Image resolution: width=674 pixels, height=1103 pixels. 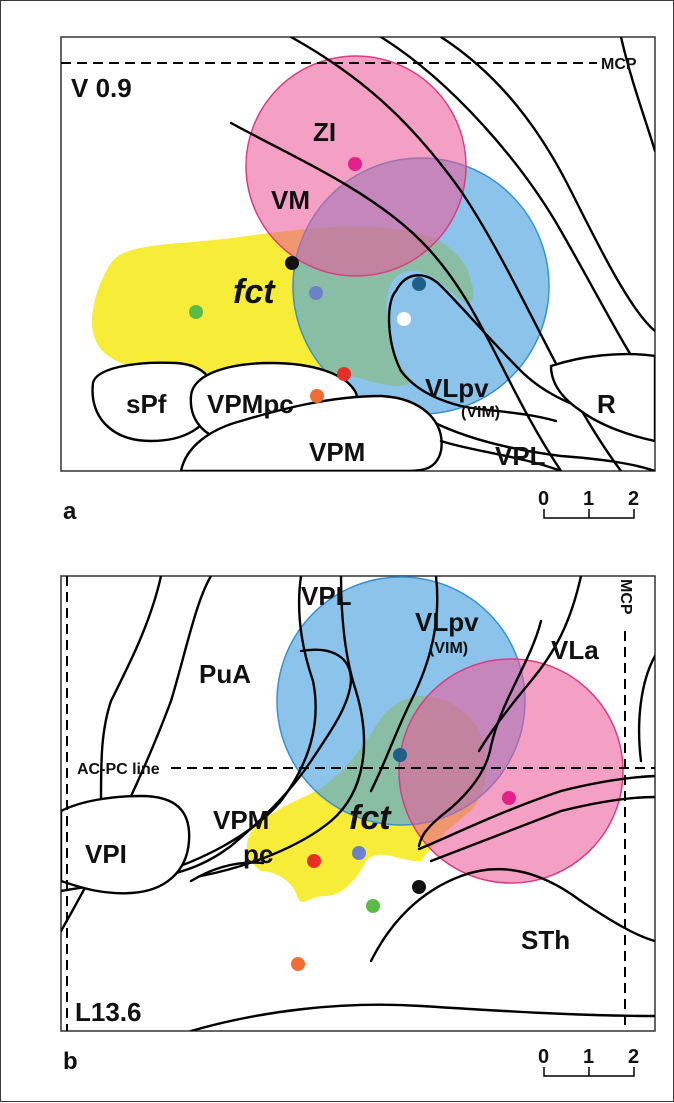 I want to click on fct-label-b: fct, so click(x=370, y=818).